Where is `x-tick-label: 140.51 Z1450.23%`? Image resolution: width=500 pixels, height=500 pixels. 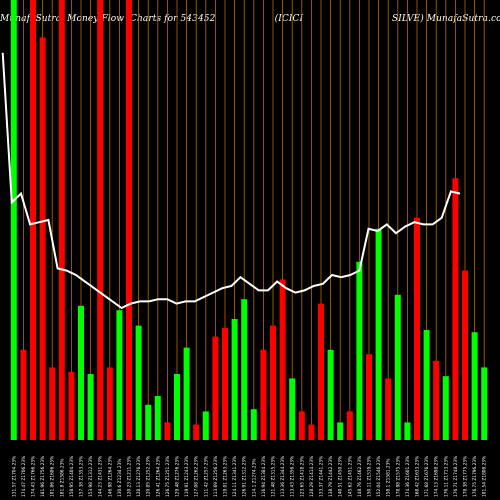 x-tick-label: 140.51 Z1450.23% is located at coordinates (341, 476).